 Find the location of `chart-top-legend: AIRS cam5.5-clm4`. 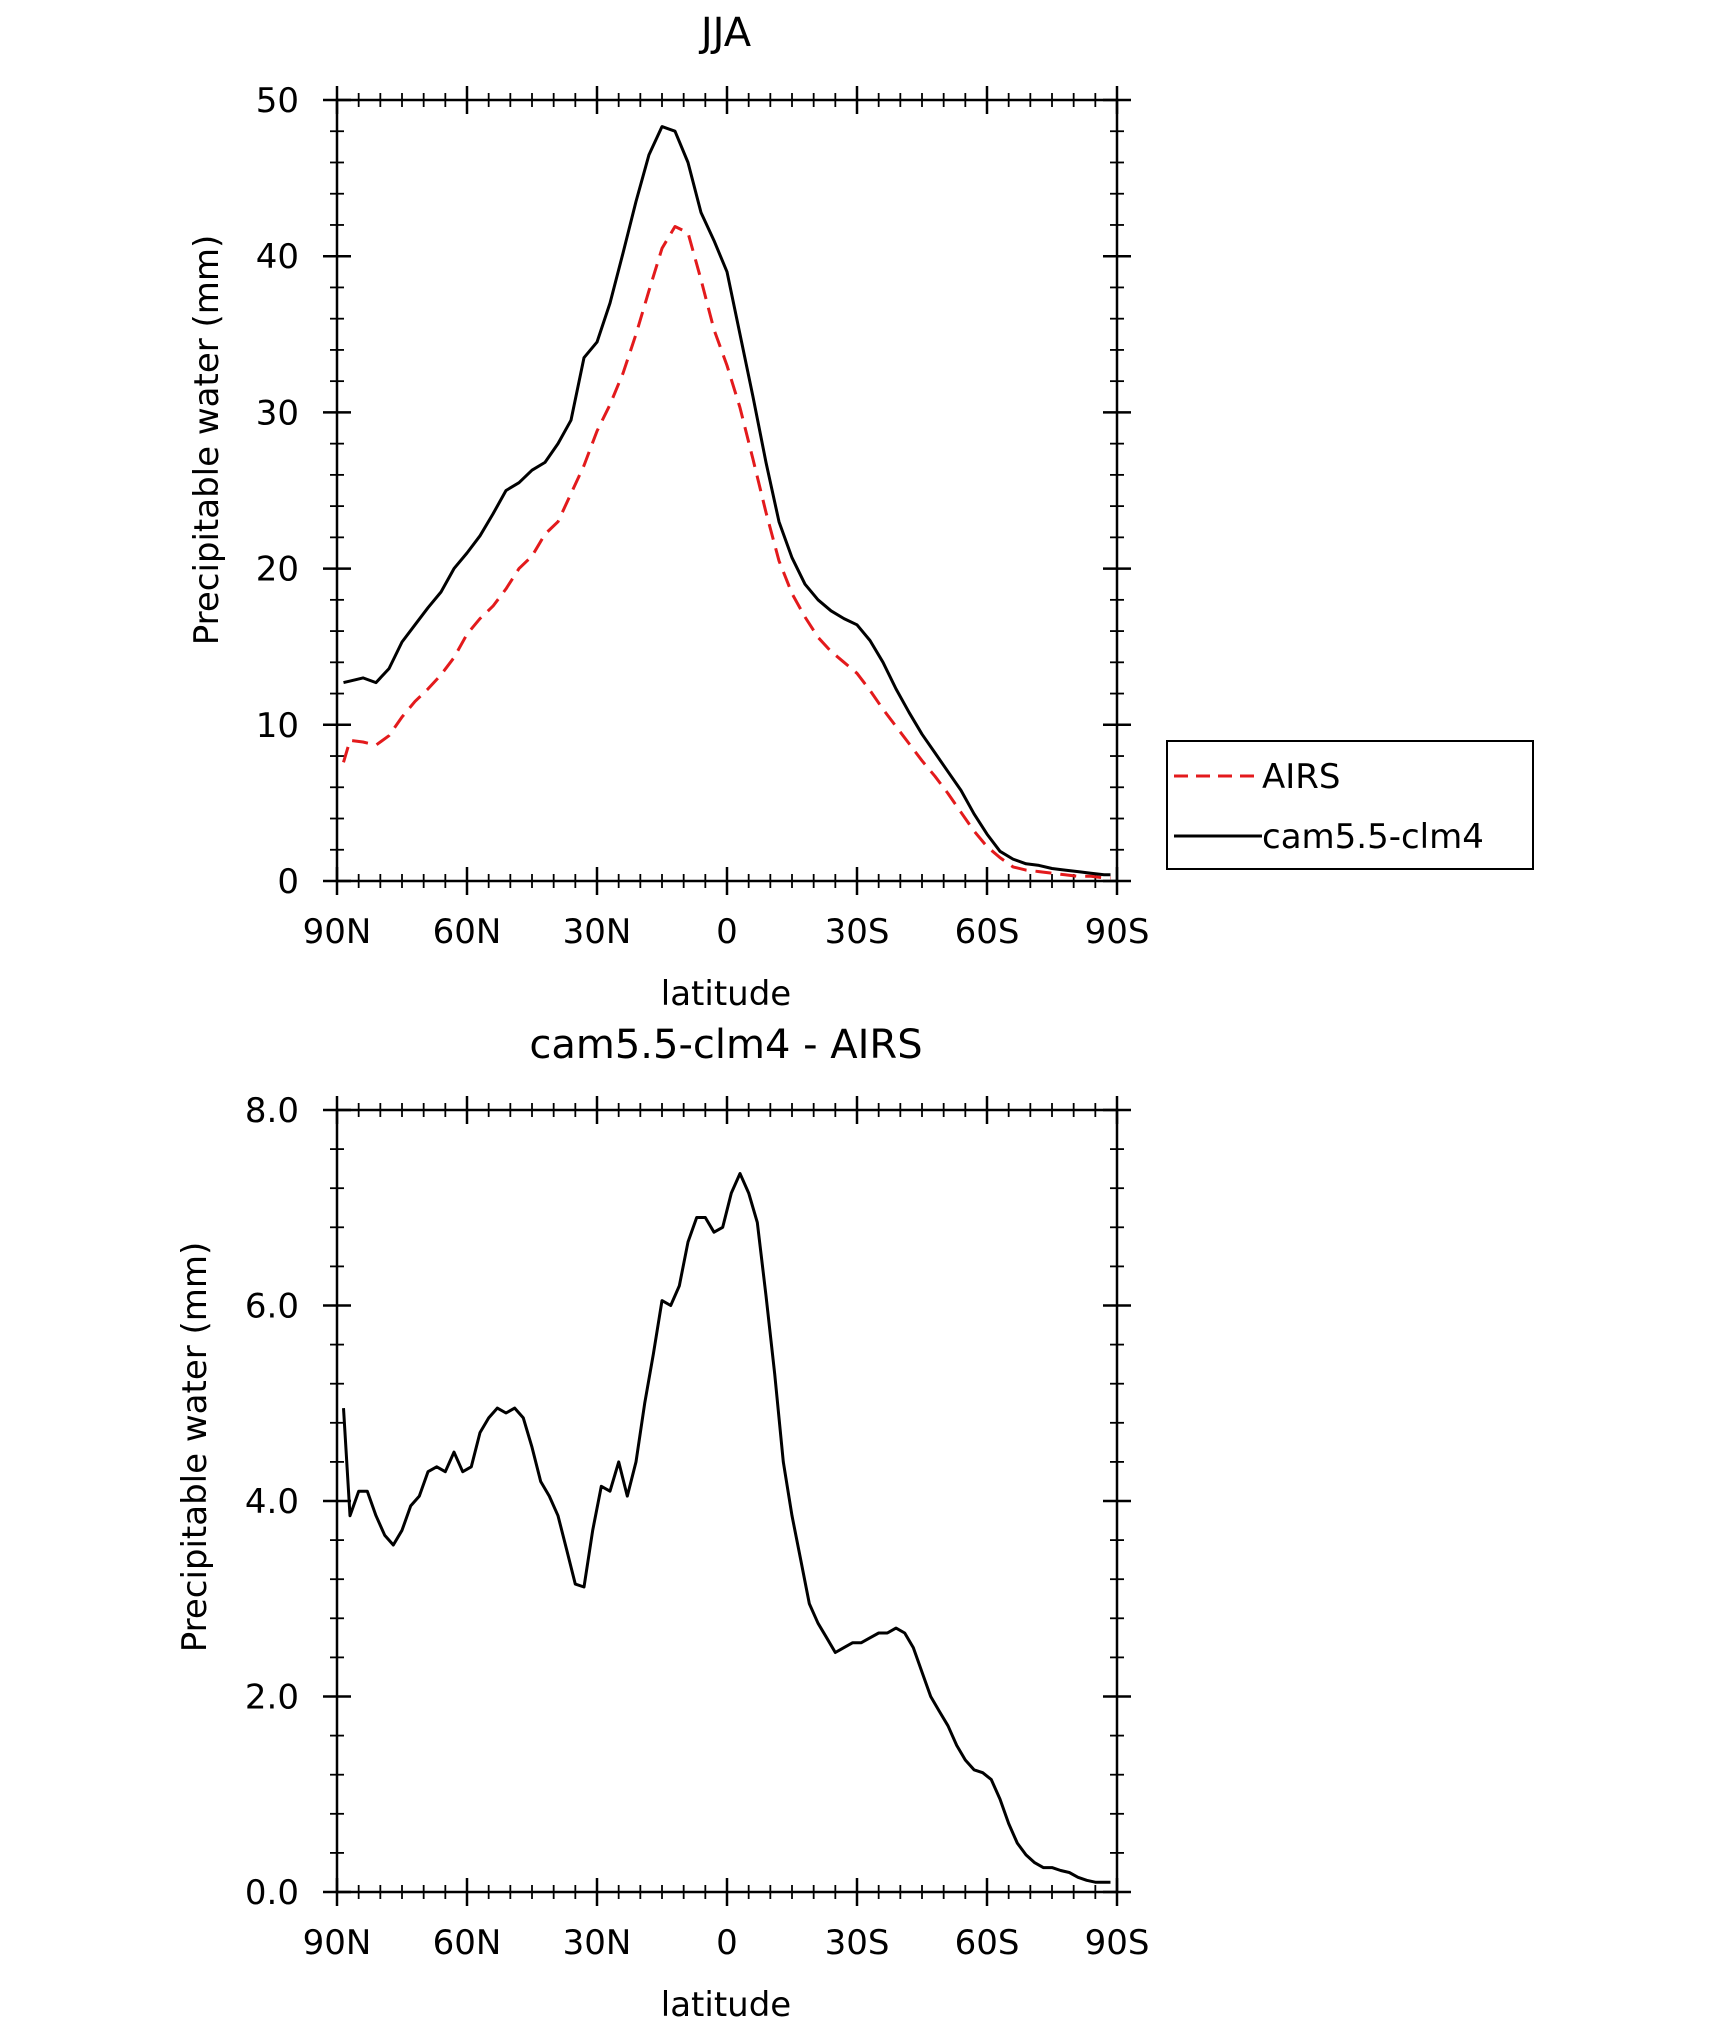

chart-top-legend: AIRS cam5.5-clm4 is located at coordinates (1350, 805).